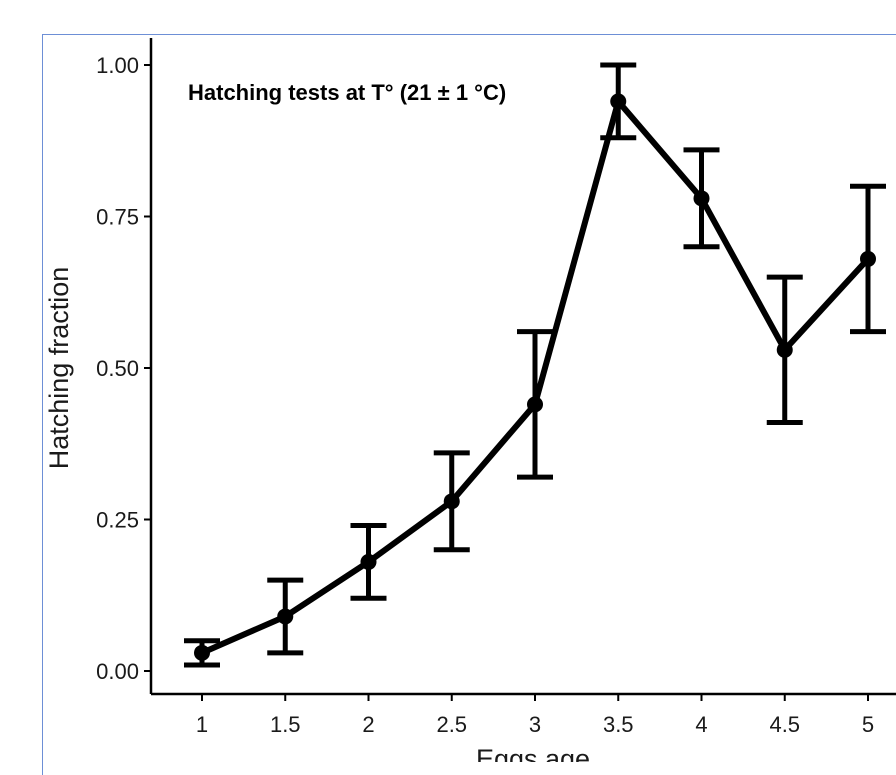 This screenshot has width=896, height=775. I want to click on x-axis-ticks: 1 1.5 2 2.5 3 3.5 4 4.5 5, so click(535, 715).